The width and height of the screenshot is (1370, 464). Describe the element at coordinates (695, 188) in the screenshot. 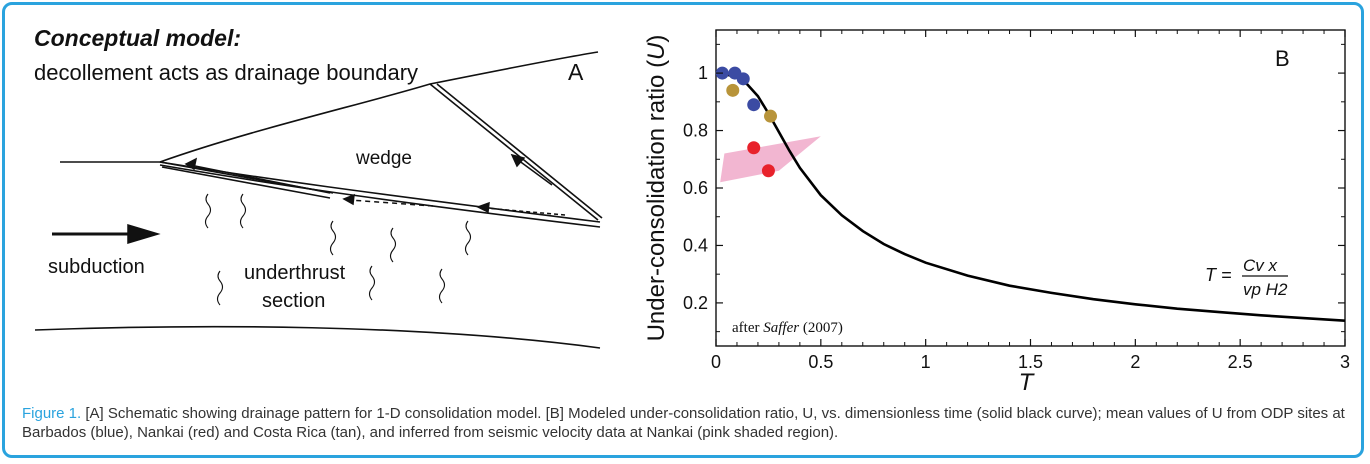

I see `y-tick-label: 0.6` at that location.